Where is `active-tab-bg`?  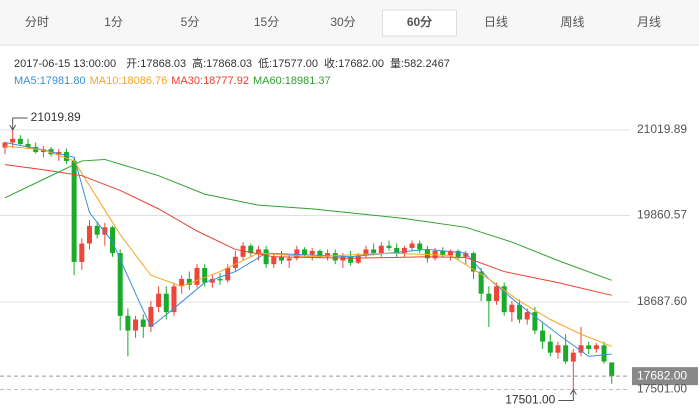
active-tab-bg is located at coordinates (419, 23).